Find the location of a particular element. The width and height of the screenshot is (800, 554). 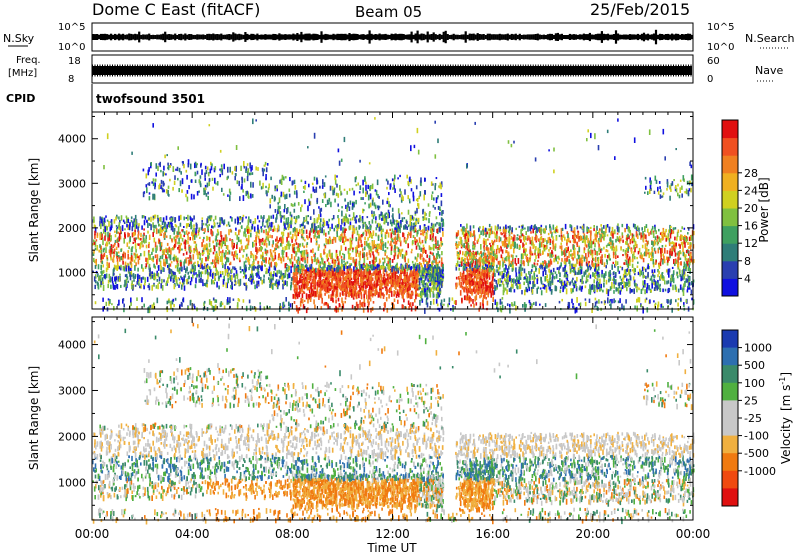

nsearch-tick-top: 10^5 is located at coordinates (720, 27).